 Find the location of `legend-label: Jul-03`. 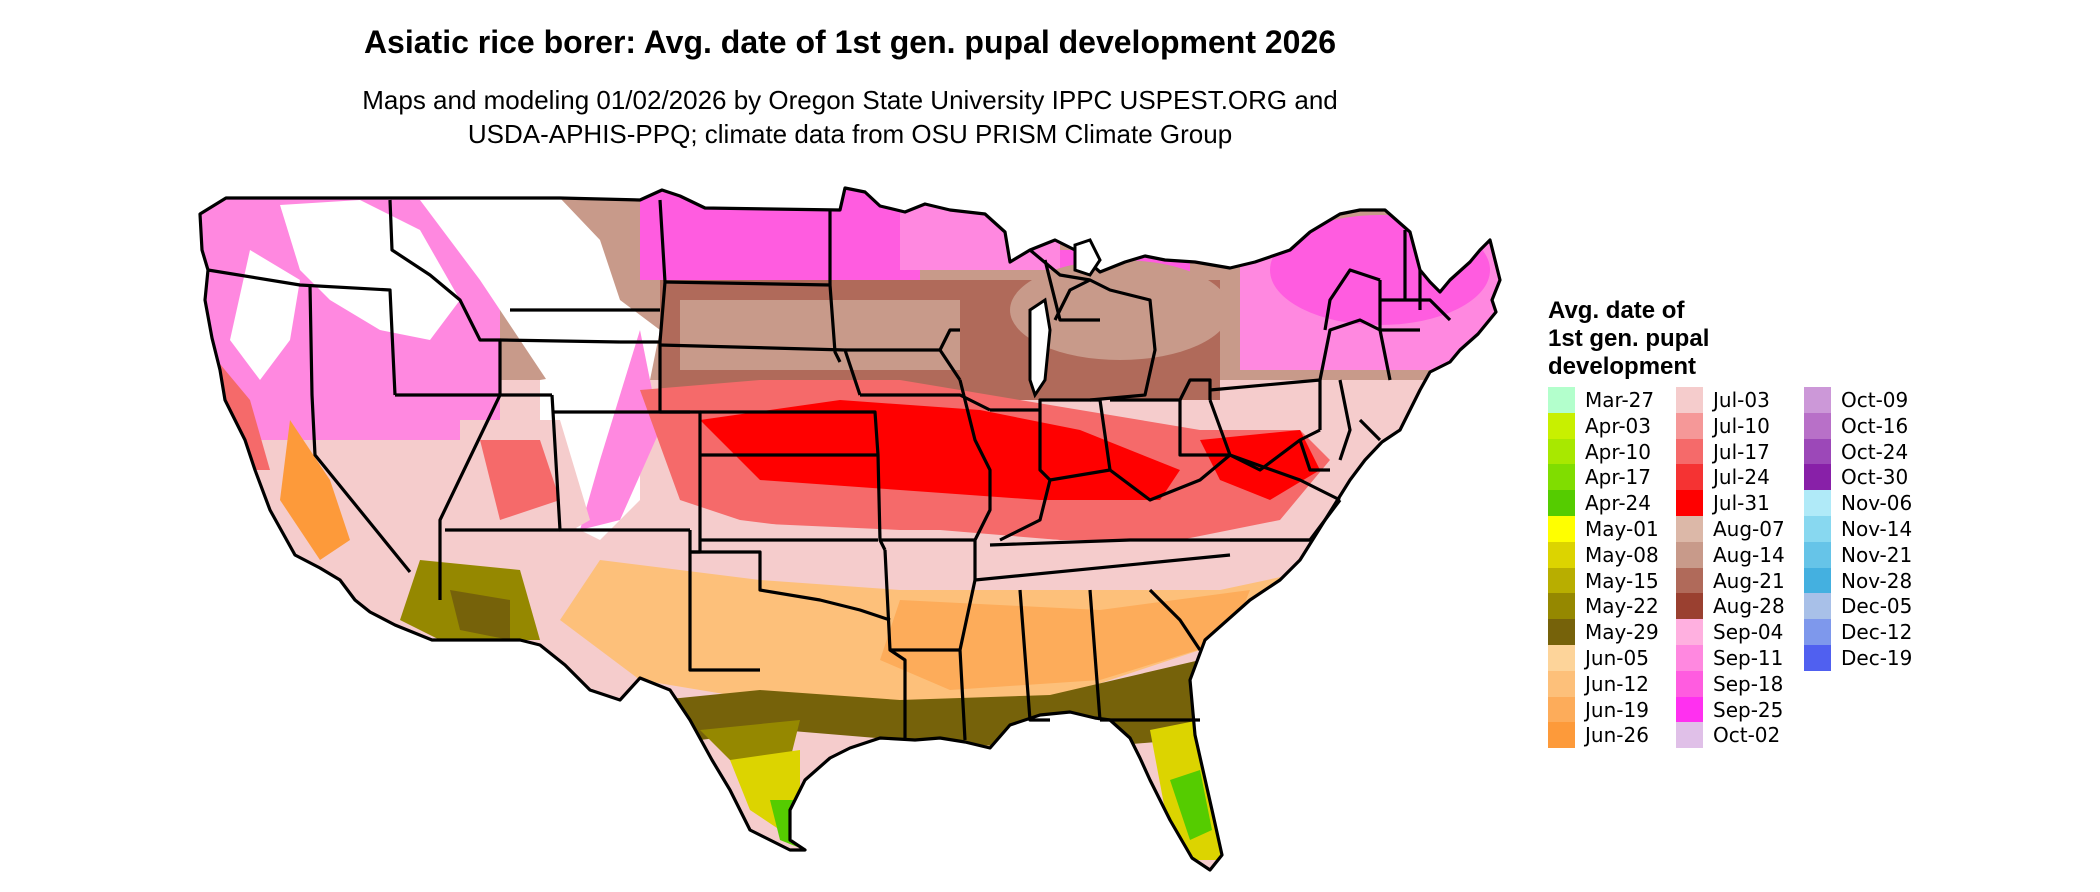

legend-label: Jul-03 is located at coordinates (1741, 400).